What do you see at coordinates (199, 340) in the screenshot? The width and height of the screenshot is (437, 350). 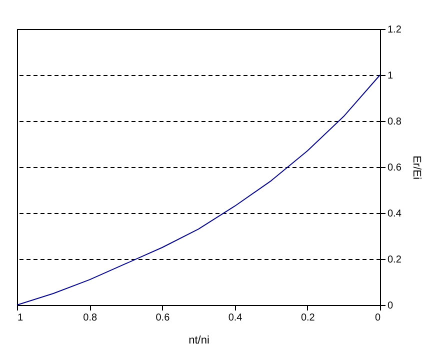 I see `x-axis-title: nt/ni` at bounding box center [199, 340].